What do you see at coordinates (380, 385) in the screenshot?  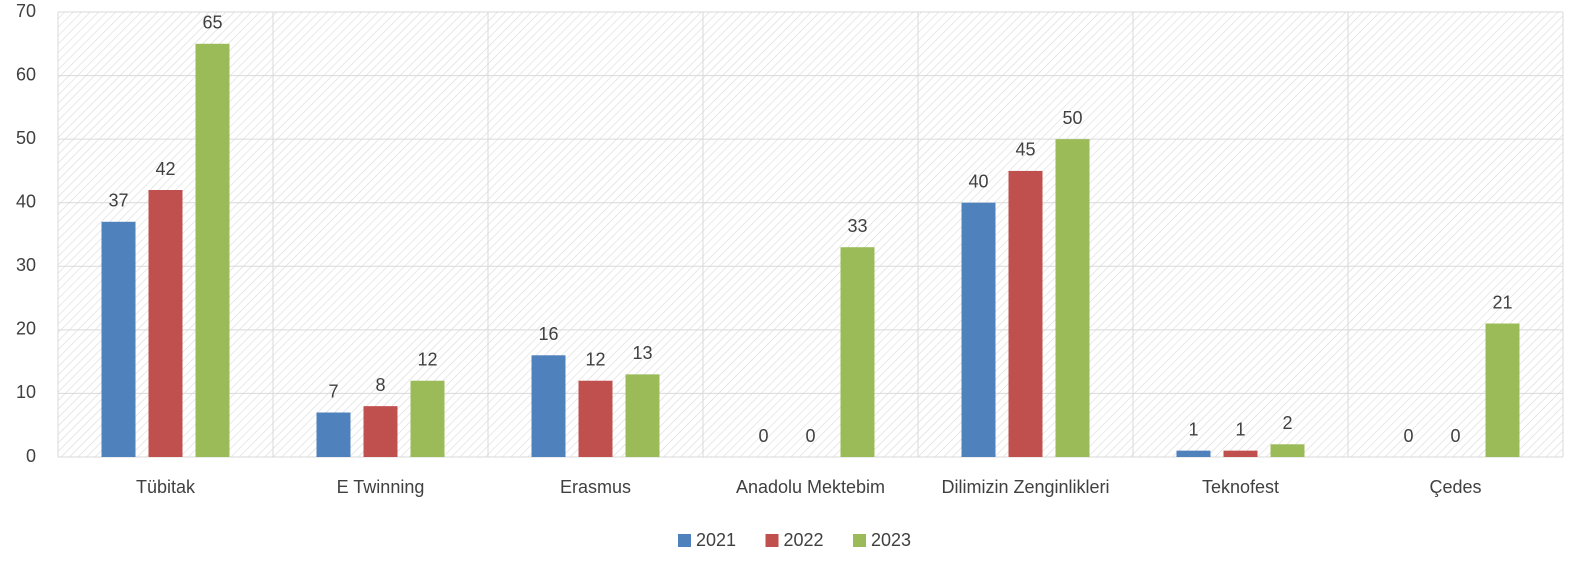 I see `data-label: 8` at bounding box center [380, 385].